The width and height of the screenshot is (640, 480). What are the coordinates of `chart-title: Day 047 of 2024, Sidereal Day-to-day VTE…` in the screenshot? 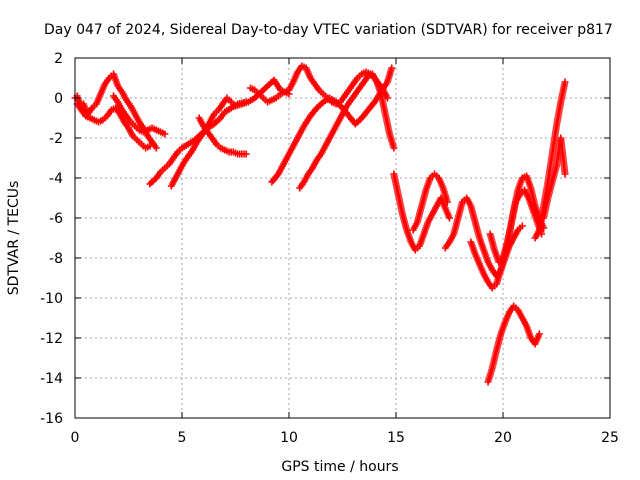 It's located at (328, 30).